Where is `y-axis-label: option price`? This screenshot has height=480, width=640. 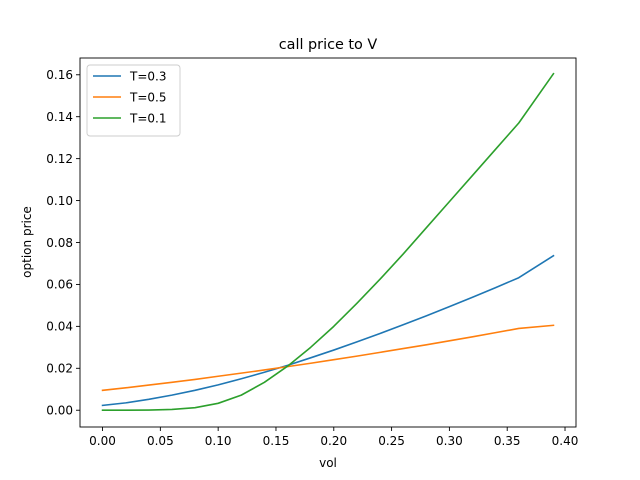
y-axis-label: option price is located at coordinates (27, 242).